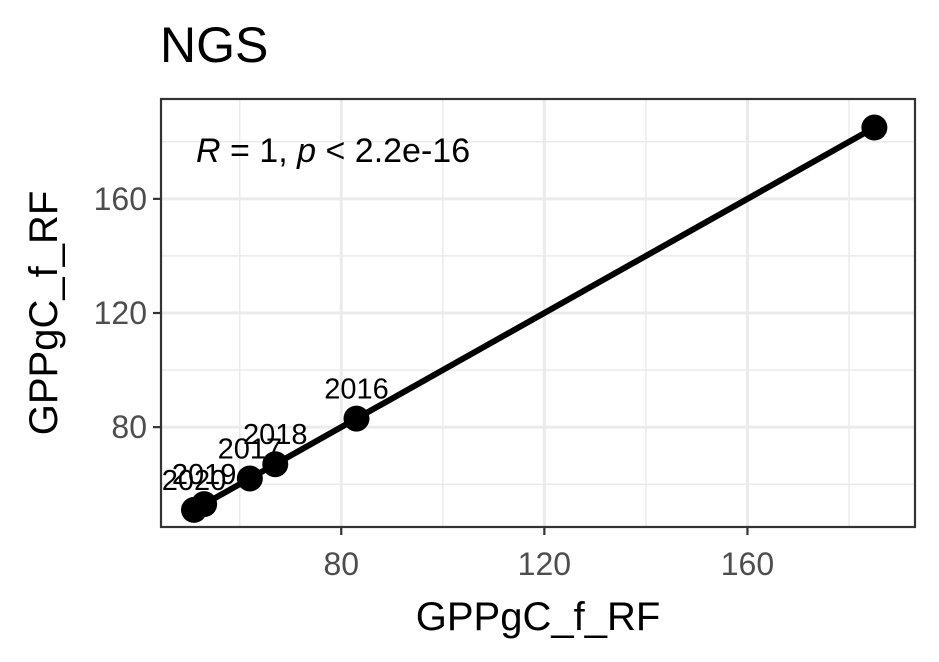  I want to click on x-axis-title: GPPgC_f_RF, so click(538, 617).